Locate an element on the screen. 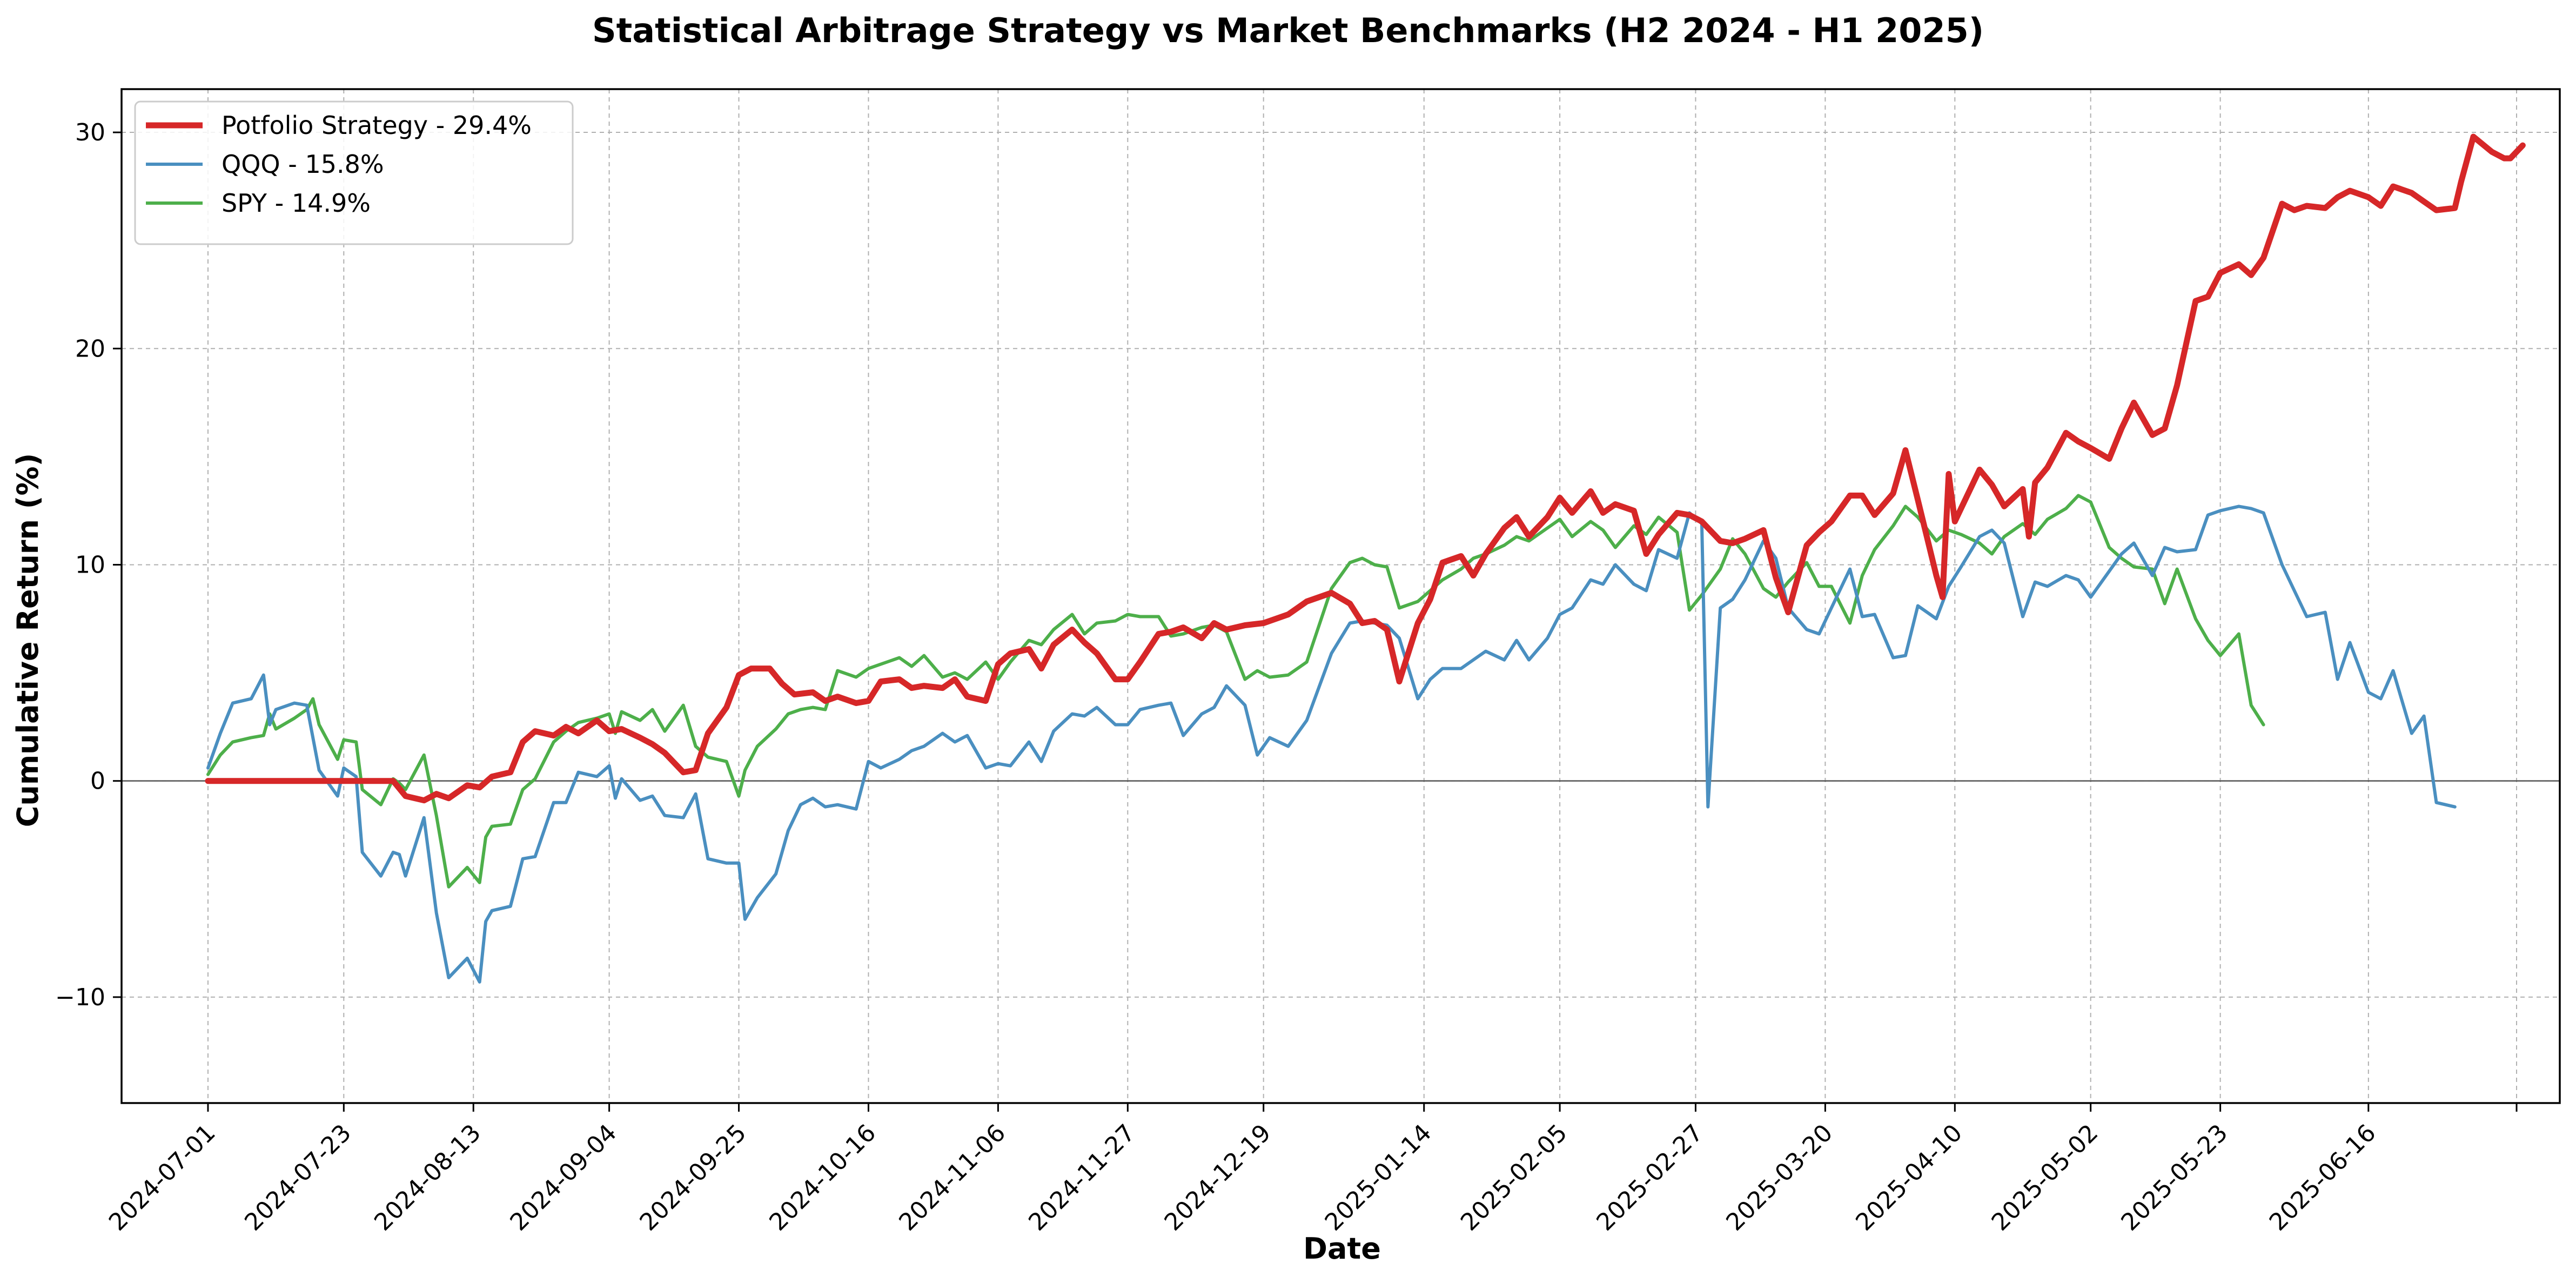  y-axis-ticks: −10 0 10 20 30 is located at coordinates (88, 565).